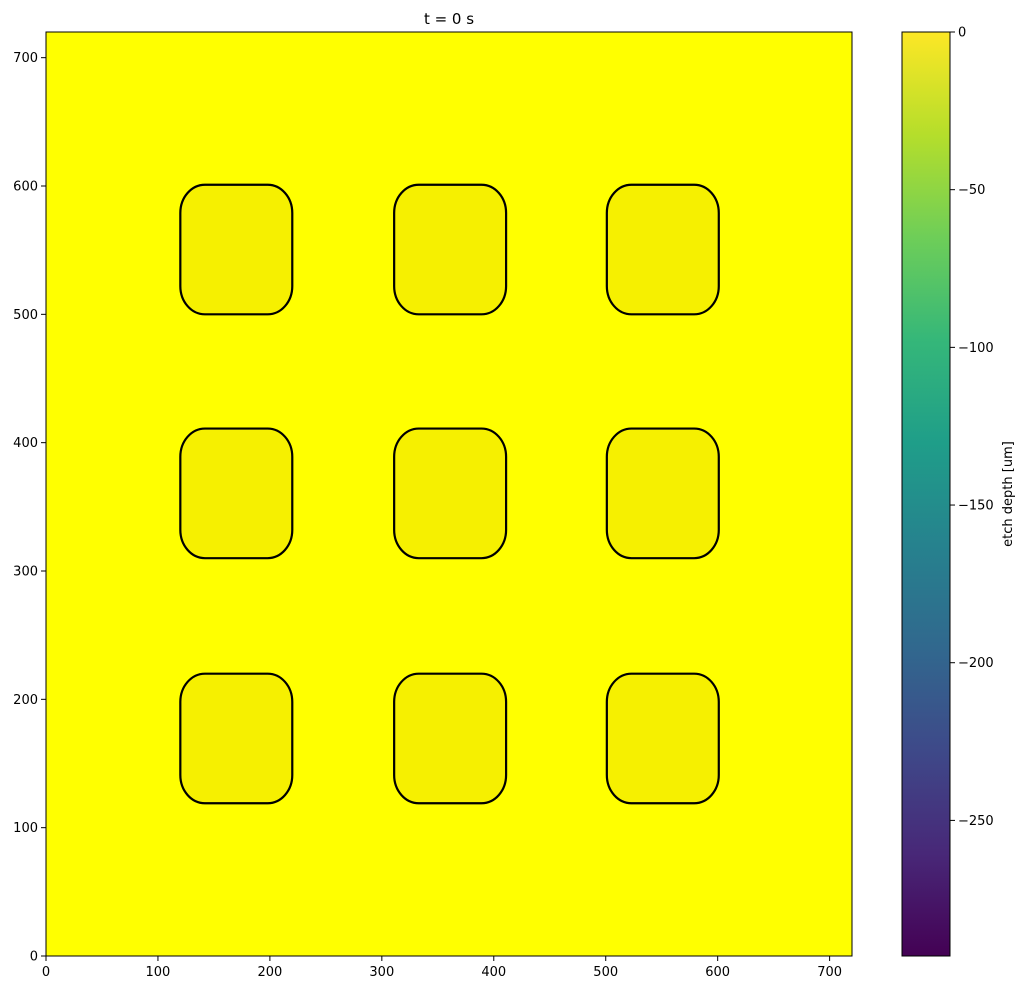  Describe the element at coordinates (269, 972) in the screenshot. I see `x-tick-label: 200` at that location.